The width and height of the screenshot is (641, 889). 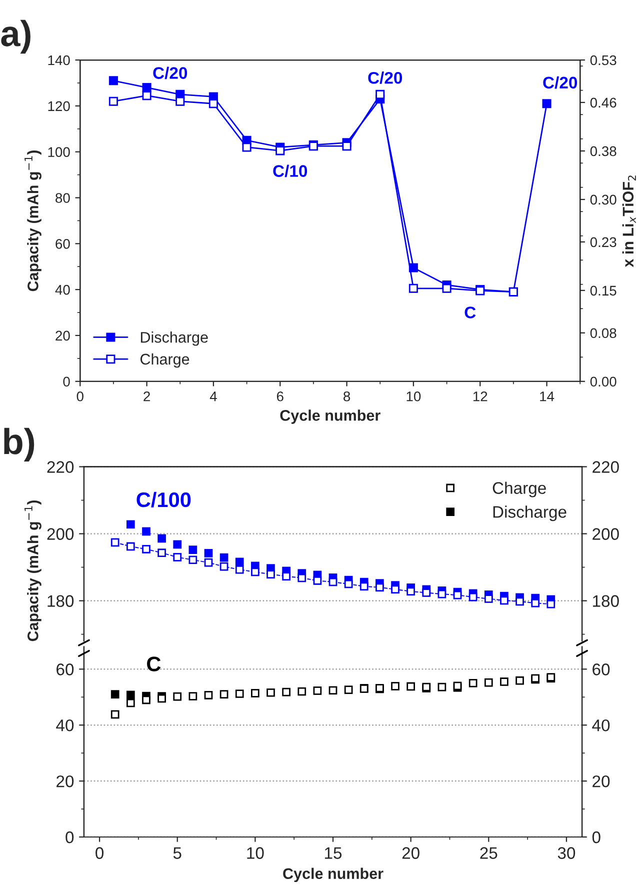 What do you see at coordinates (629, 222) in the screenshot?
I see `y2-axis-title: x in Li$_{x}$TiOF$_{2}$` at bounding box center [629, 222].